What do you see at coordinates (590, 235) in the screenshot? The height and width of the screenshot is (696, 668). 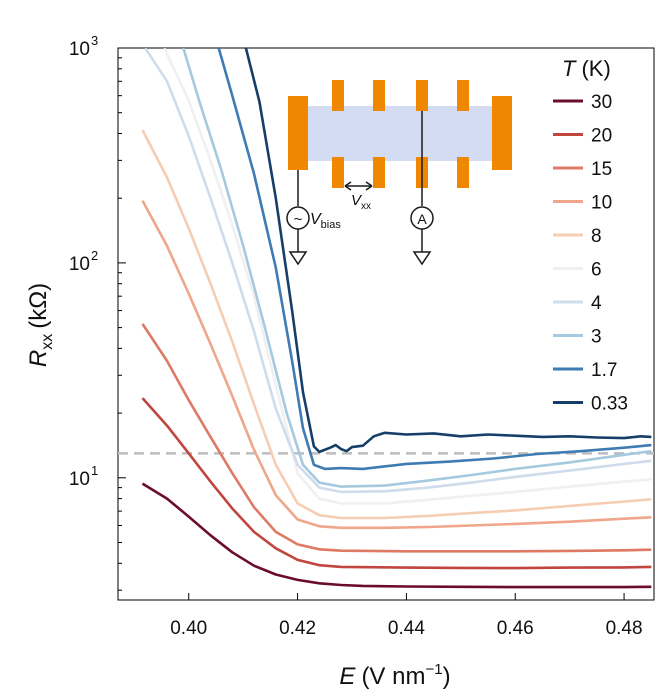 I see `legend: T (K) 30 20 15 10 8 6 4 3 1.7 0.33` at bounding box center [590, 235].